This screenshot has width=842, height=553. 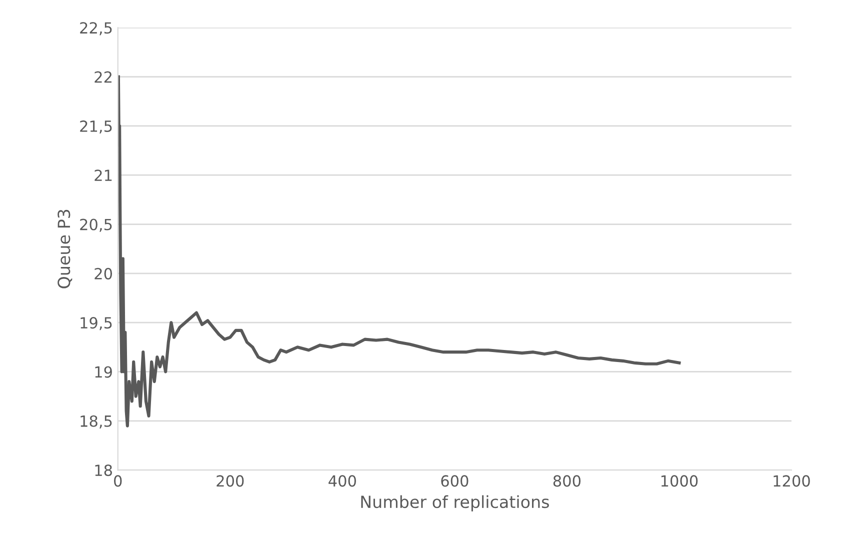 What do you see at coordinates (103, 77) in the screenshot?
I see `y-tick-label: 22` at bounding box center [103, 77].